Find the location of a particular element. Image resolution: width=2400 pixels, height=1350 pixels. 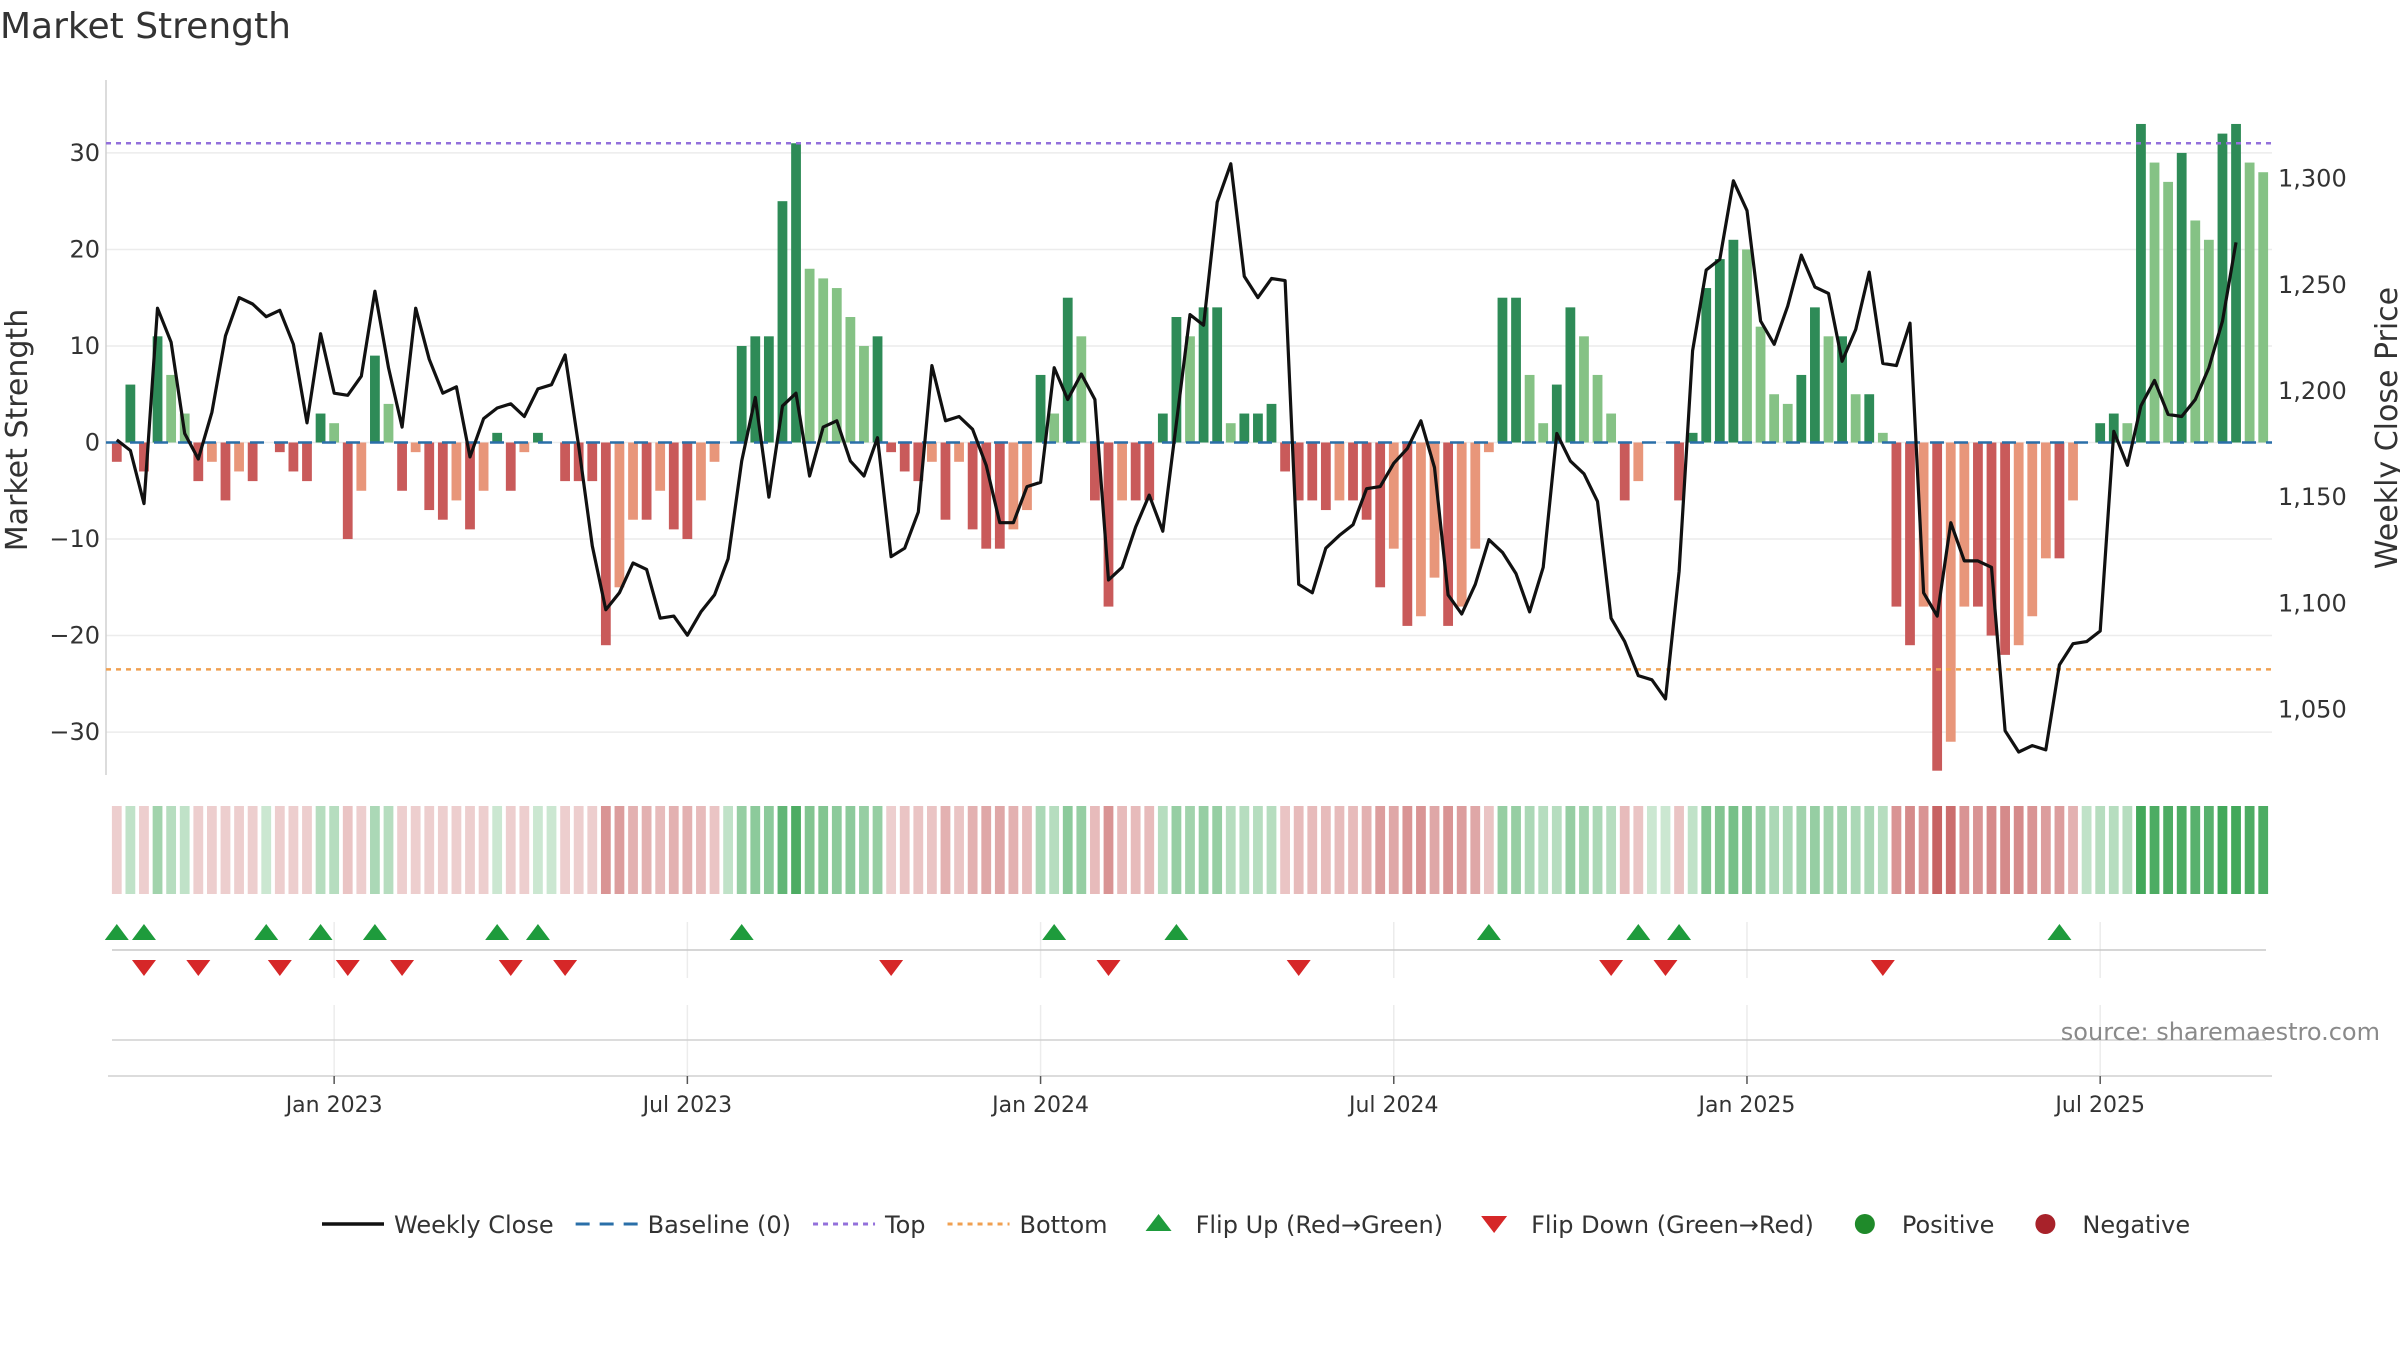

legend-flip-up-swatch is located at coordinates (1158, 1222).